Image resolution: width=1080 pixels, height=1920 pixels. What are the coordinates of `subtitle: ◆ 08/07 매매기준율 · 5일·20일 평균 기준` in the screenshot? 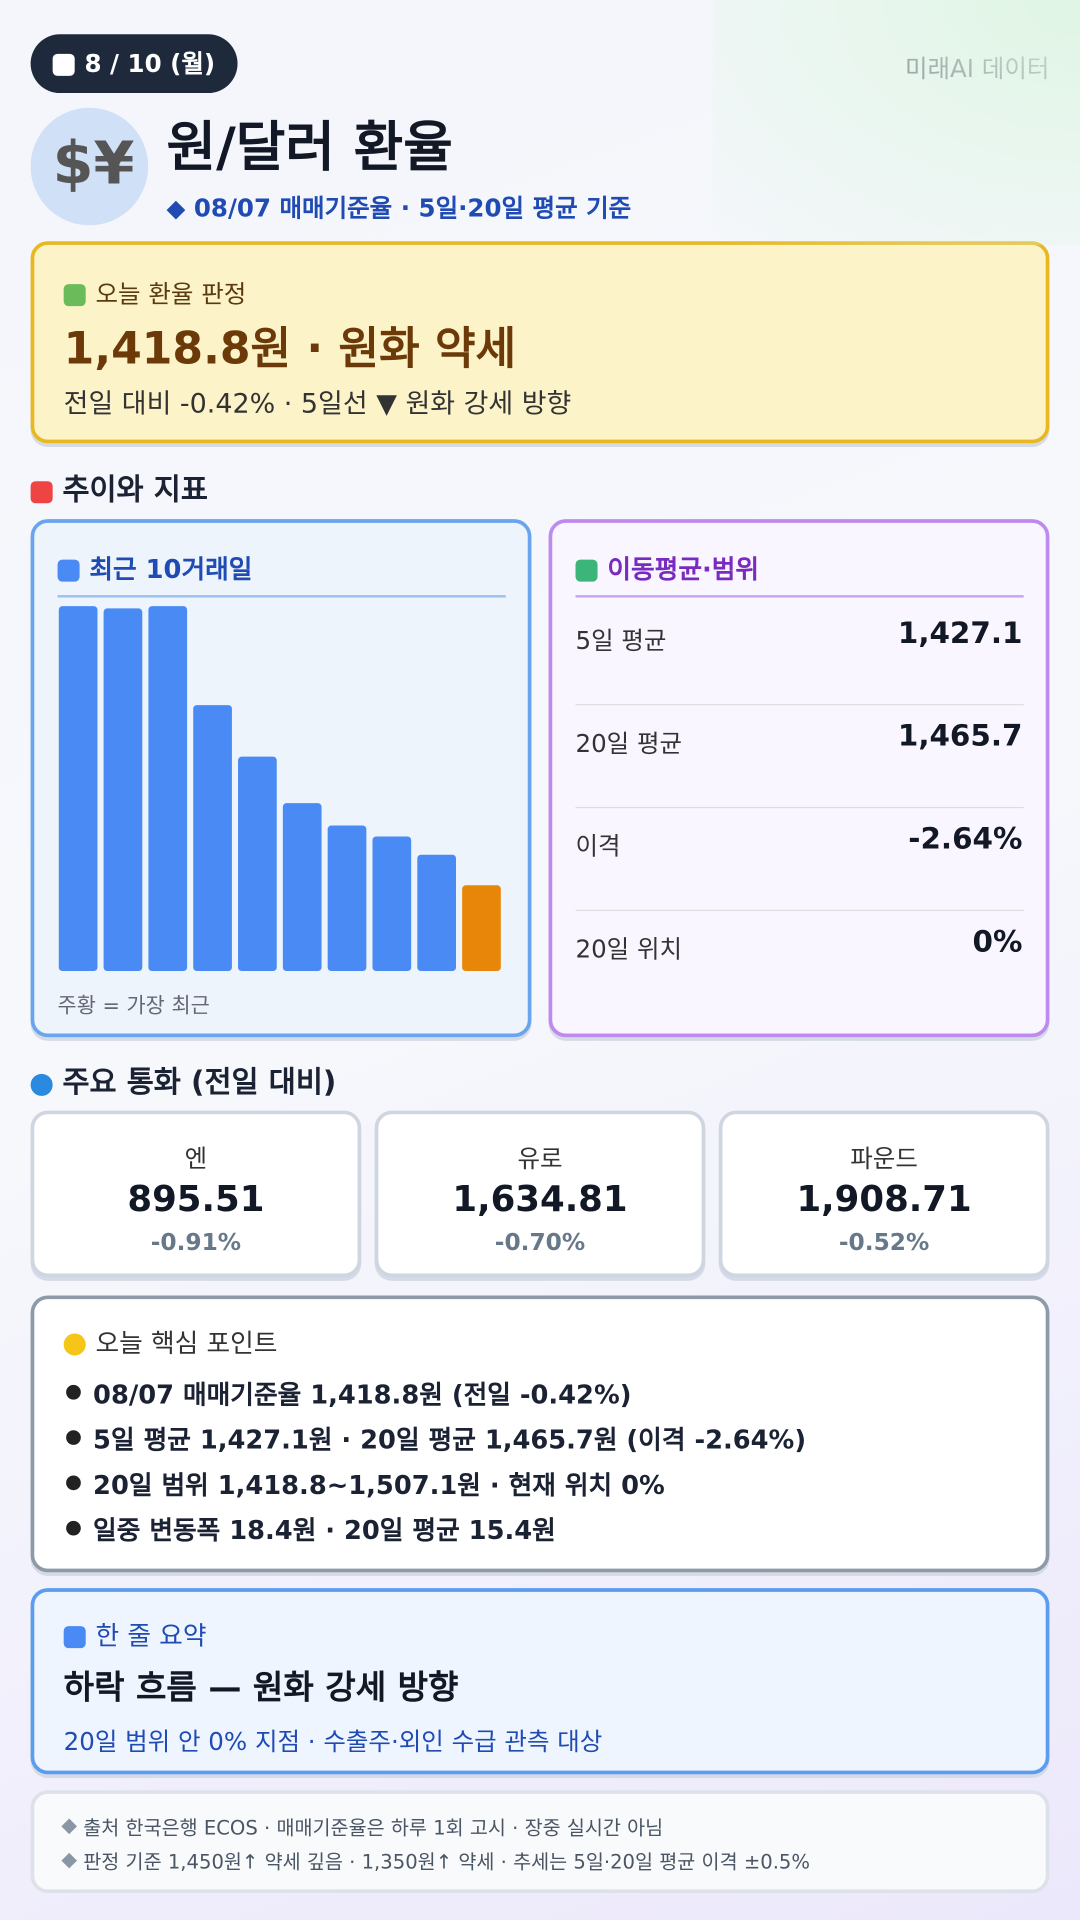 It's located at (399, 208).